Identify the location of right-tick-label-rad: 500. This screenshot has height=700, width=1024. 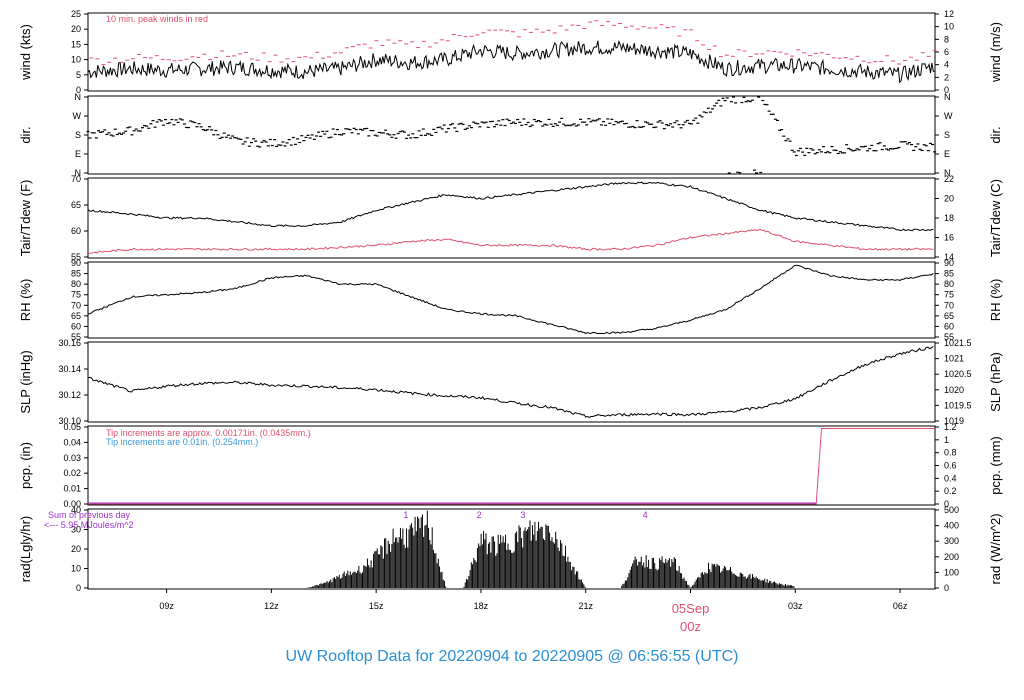
(951, 510).